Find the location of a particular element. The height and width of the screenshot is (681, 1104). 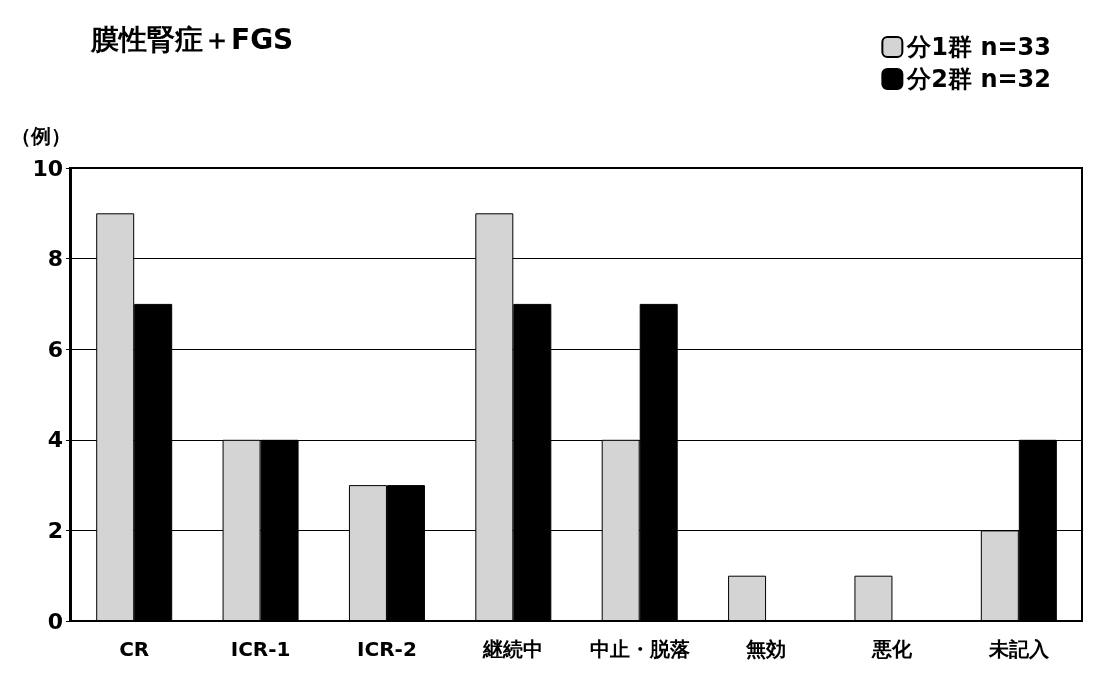

x-tick-label: ICR-1 is located at coordinates (260, 649).